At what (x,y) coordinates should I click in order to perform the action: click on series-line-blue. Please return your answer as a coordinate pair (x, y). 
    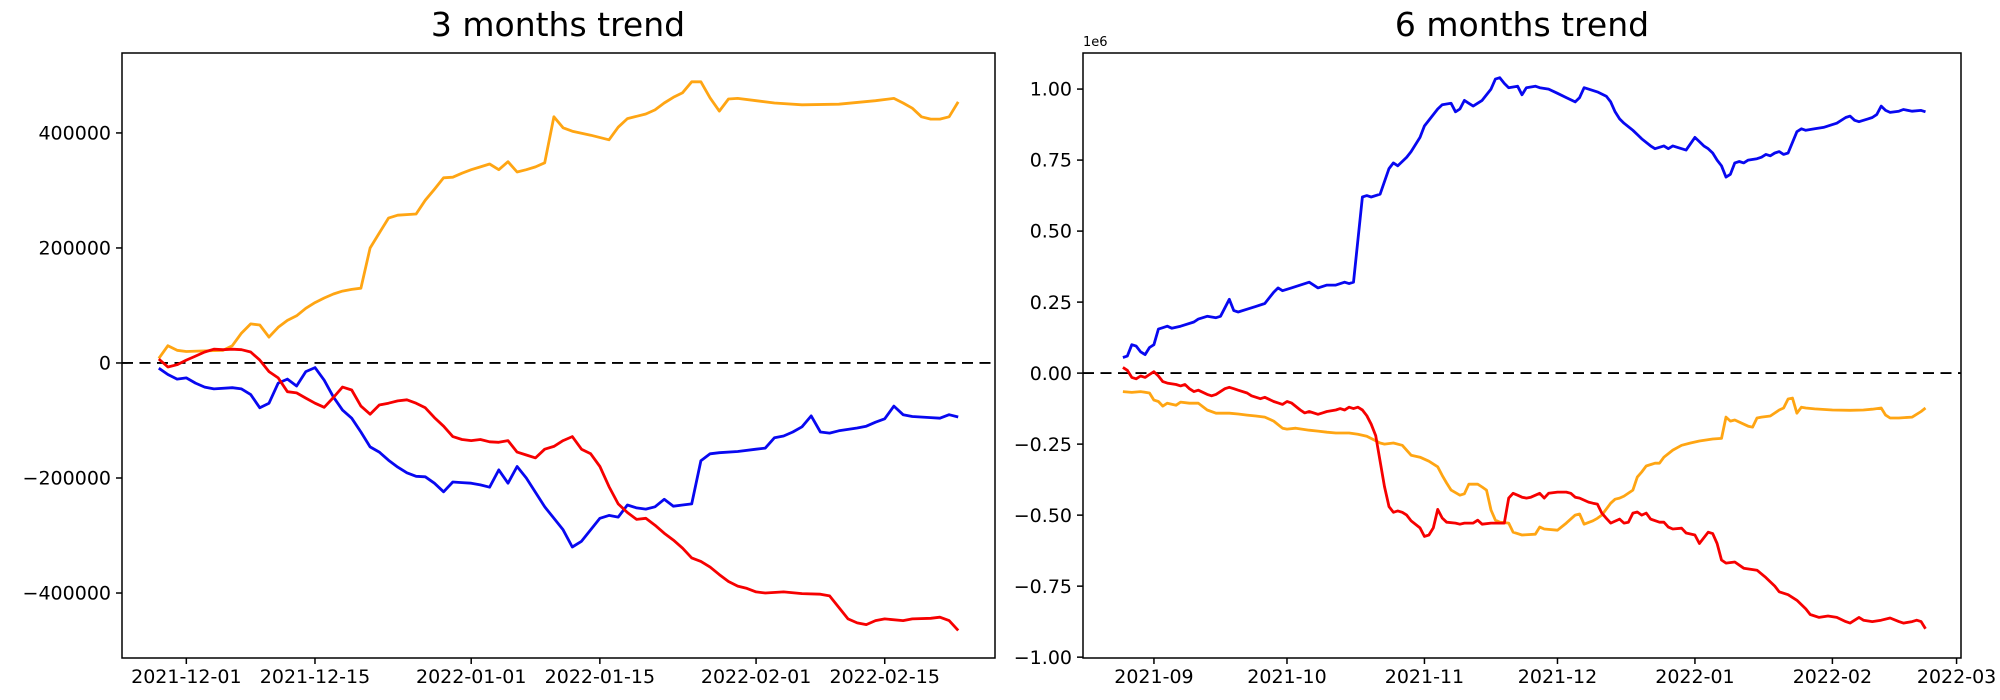
    Looking at the image, I should click on (558, 457).